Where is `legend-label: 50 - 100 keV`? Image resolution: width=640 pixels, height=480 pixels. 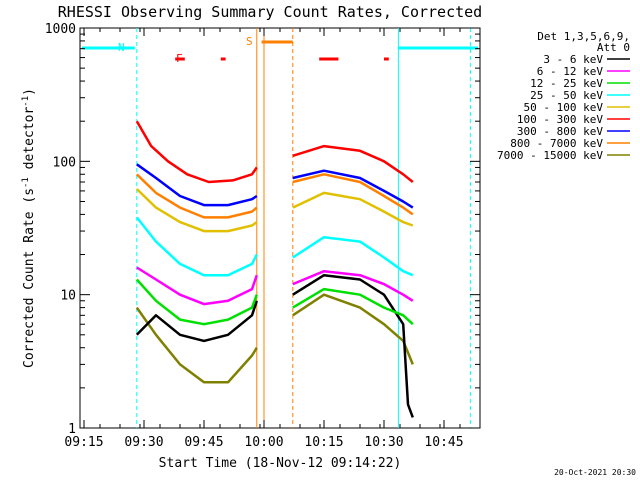
legend-label: 50 - 100 keV is located at coordinates (564, 107).